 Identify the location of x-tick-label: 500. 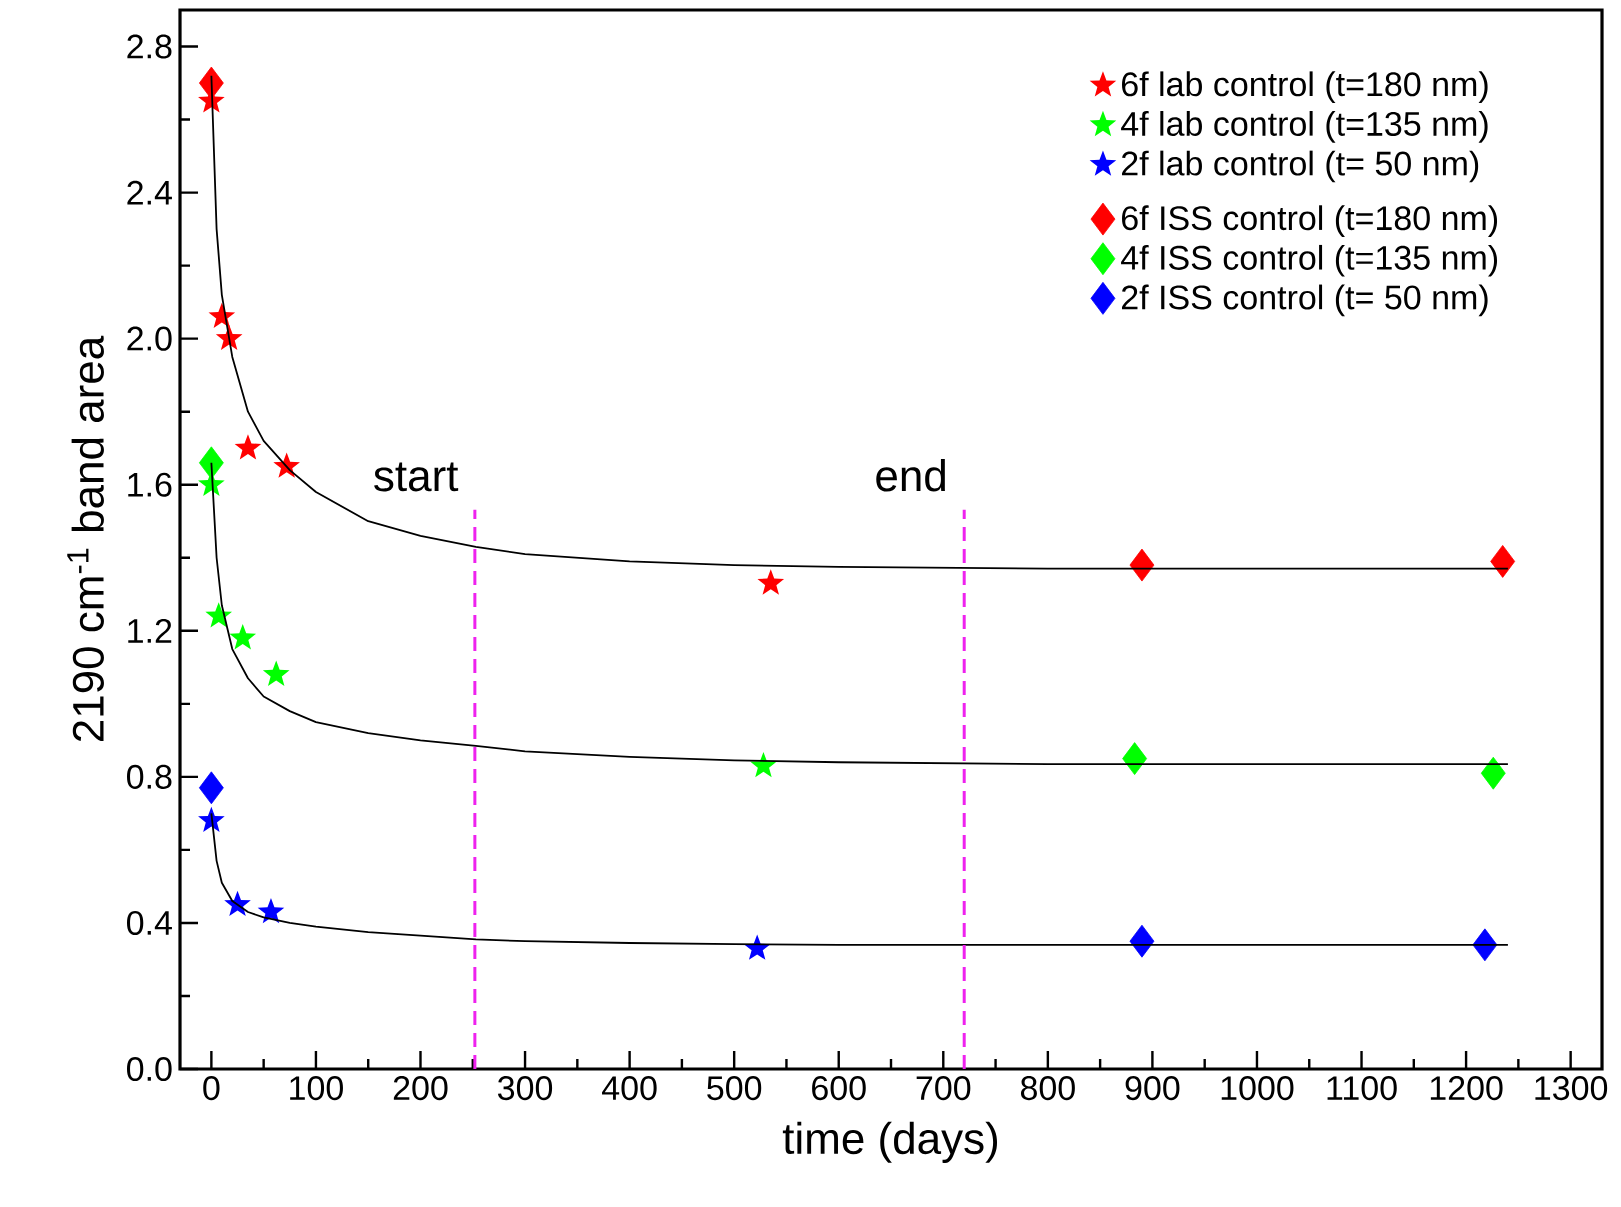
(734, 1088).